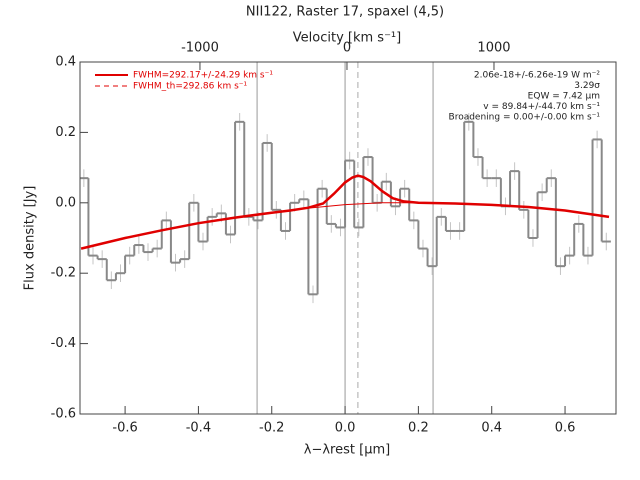 This screenshot has height=480, width=640. What do you see at coordinates (200, 48) in the screenshot?
I see `x2-tick-label: -1000` at bounding box center [200, 48].